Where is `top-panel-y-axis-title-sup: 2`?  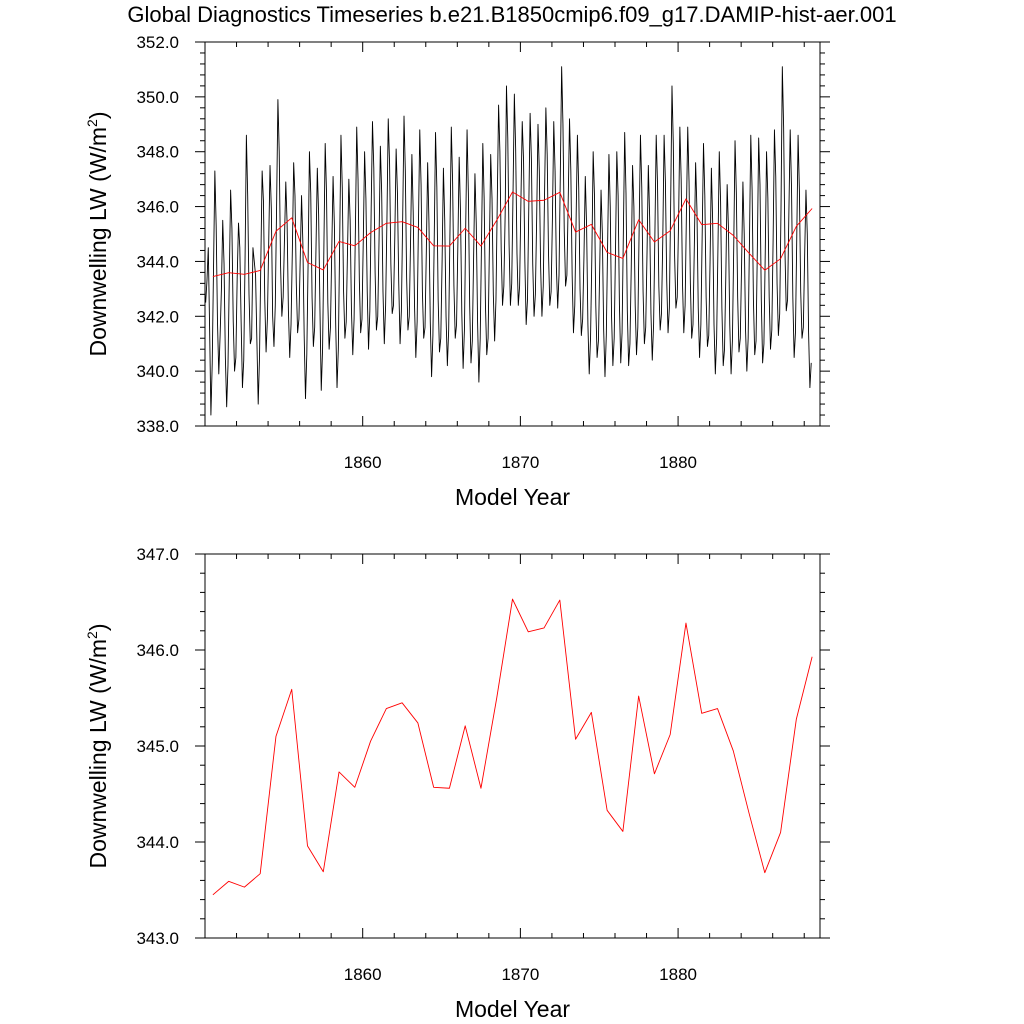 top-panel-y-axis-title-sup: 2 is located at coordinates (92, 123).